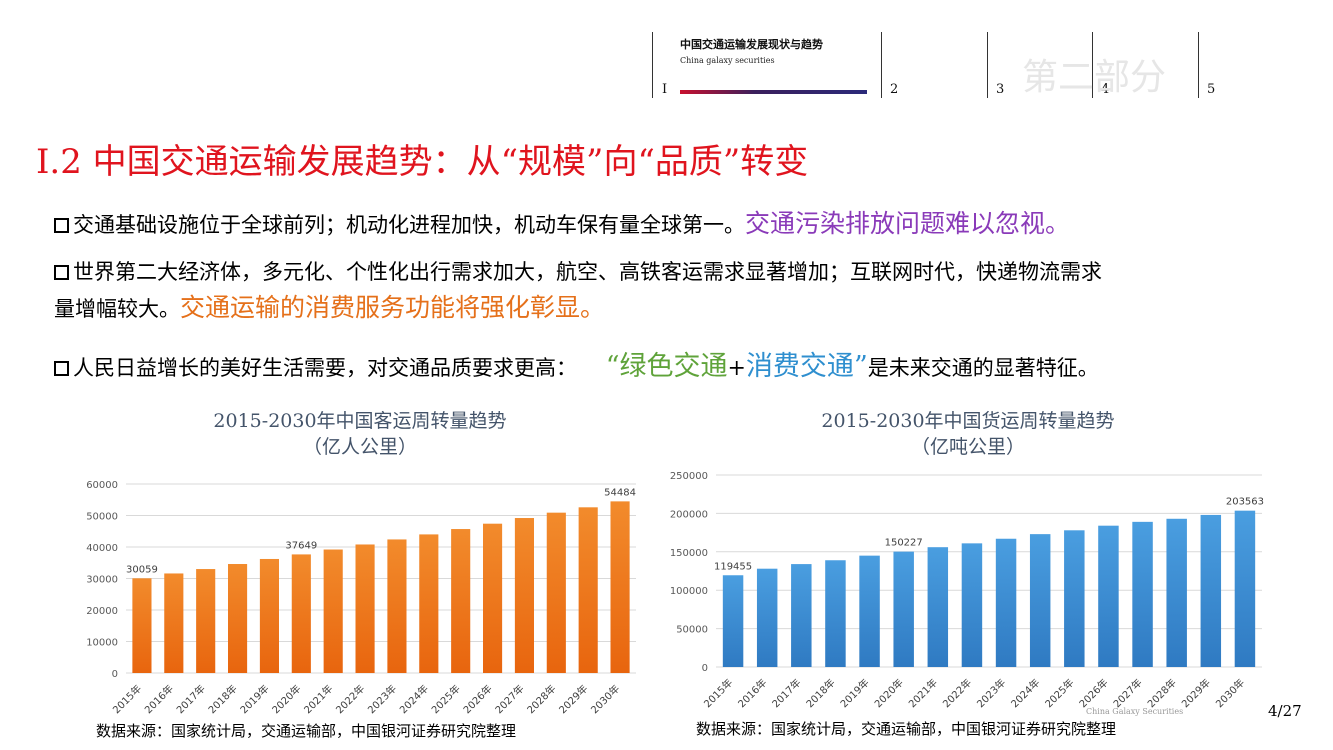  I want to click on consumer-transport-label: 消费交通, so click(799, 366).